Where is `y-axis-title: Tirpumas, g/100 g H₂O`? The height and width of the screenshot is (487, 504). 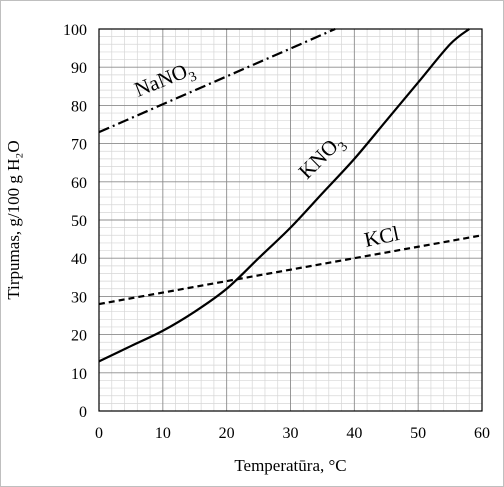
y-axis-title: Tirpumas, g/100 g H₂O is located at coordinates (13, 219).